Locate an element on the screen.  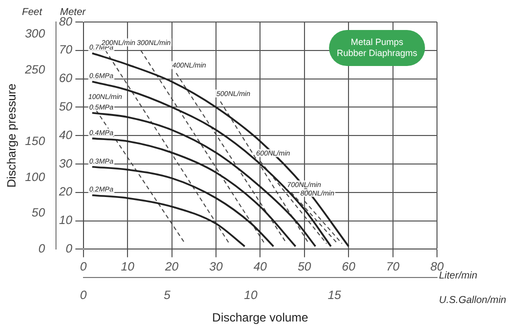
y-tick-label: 0 is located at coordinates (69, 249).